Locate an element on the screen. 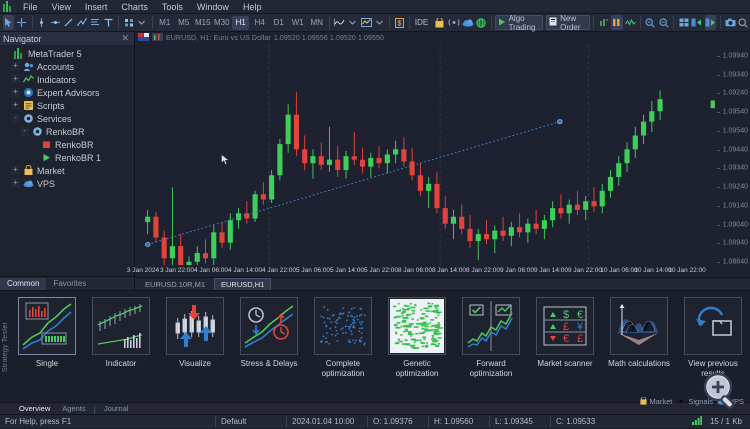 The image size is (750, 429). oscillator-icon is located at coordinates (630, 22).